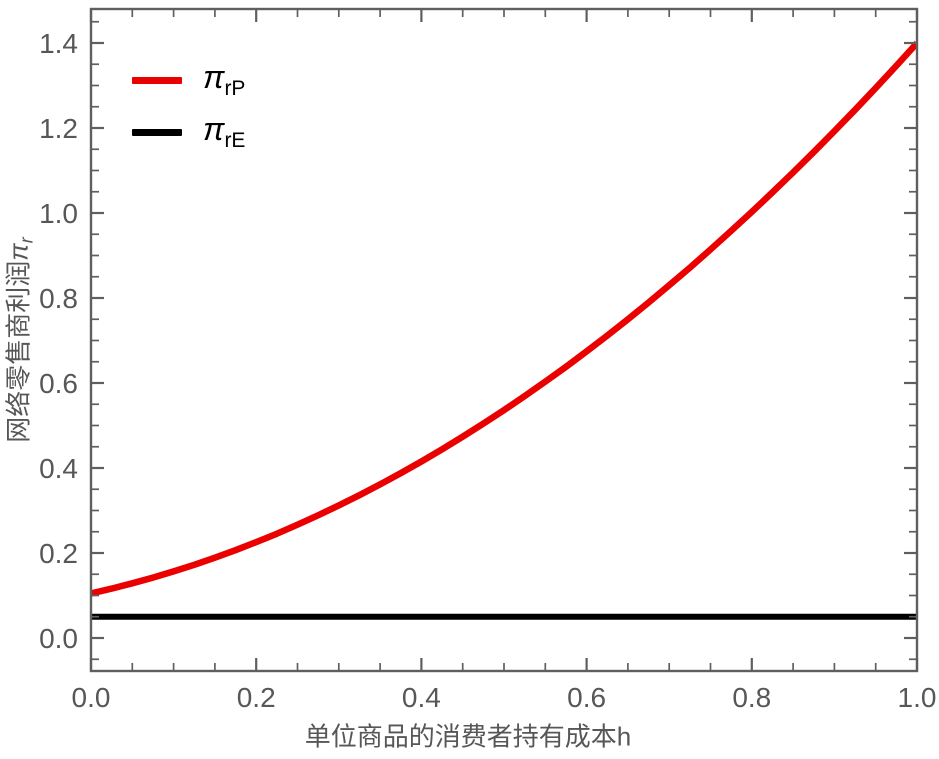 The width and height of the screenshot is (939, 759). I want to click on y-tick-label: 0.4, so click(58, 468).